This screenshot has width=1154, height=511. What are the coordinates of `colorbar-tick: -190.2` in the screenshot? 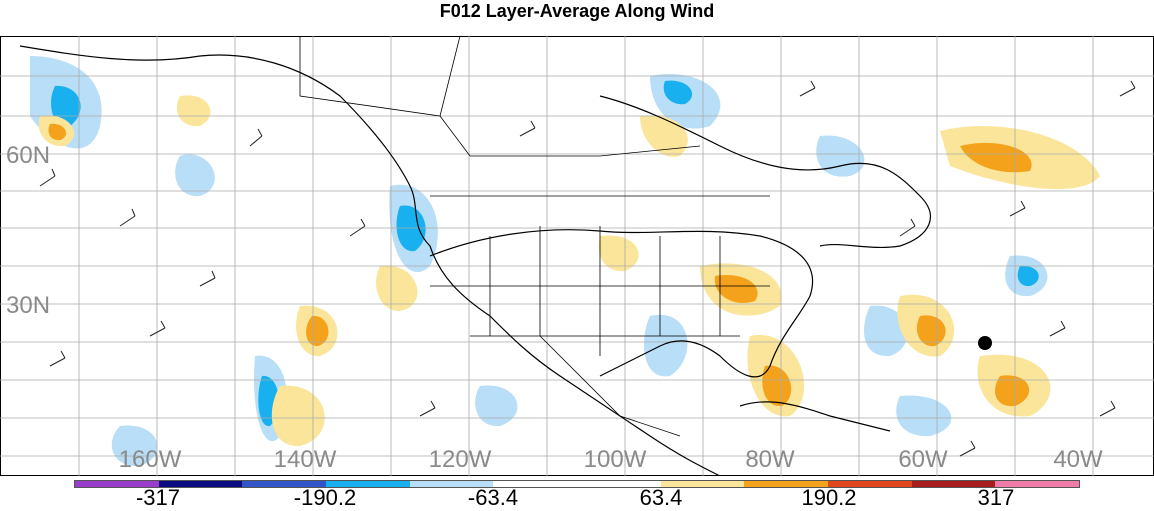 It's located at (325, 497).